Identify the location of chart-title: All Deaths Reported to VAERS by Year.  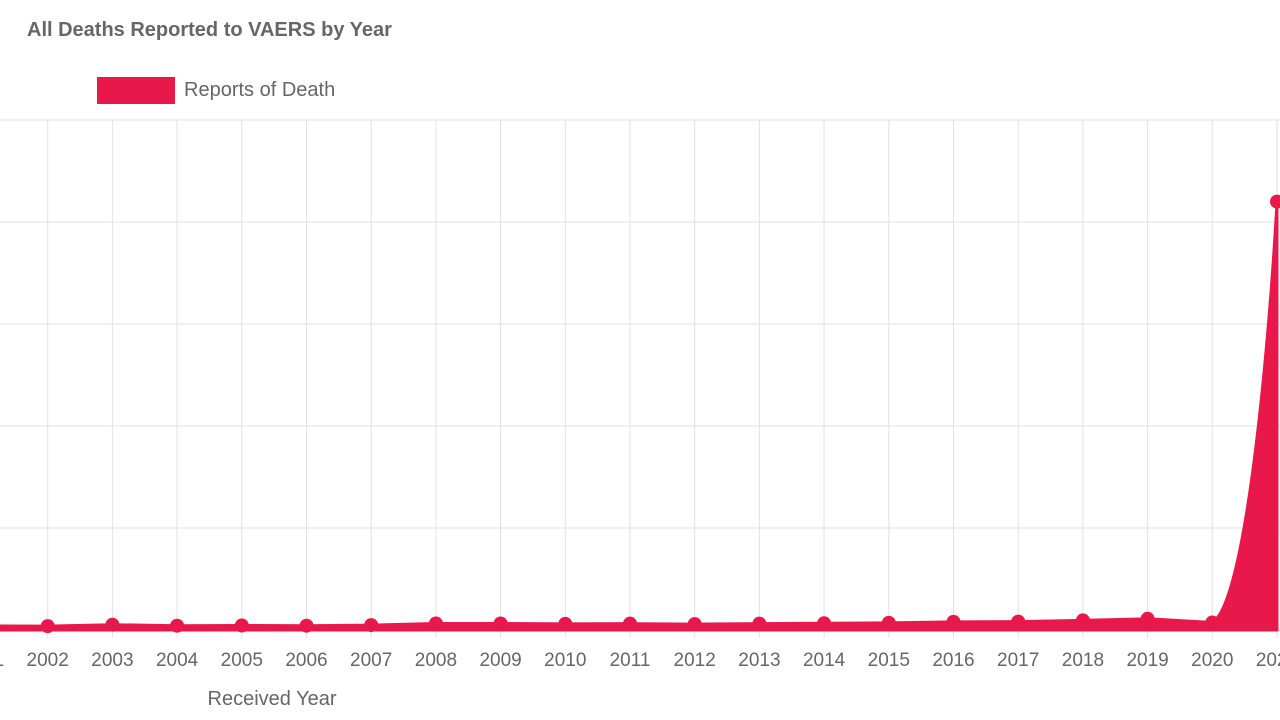
(209, 30).